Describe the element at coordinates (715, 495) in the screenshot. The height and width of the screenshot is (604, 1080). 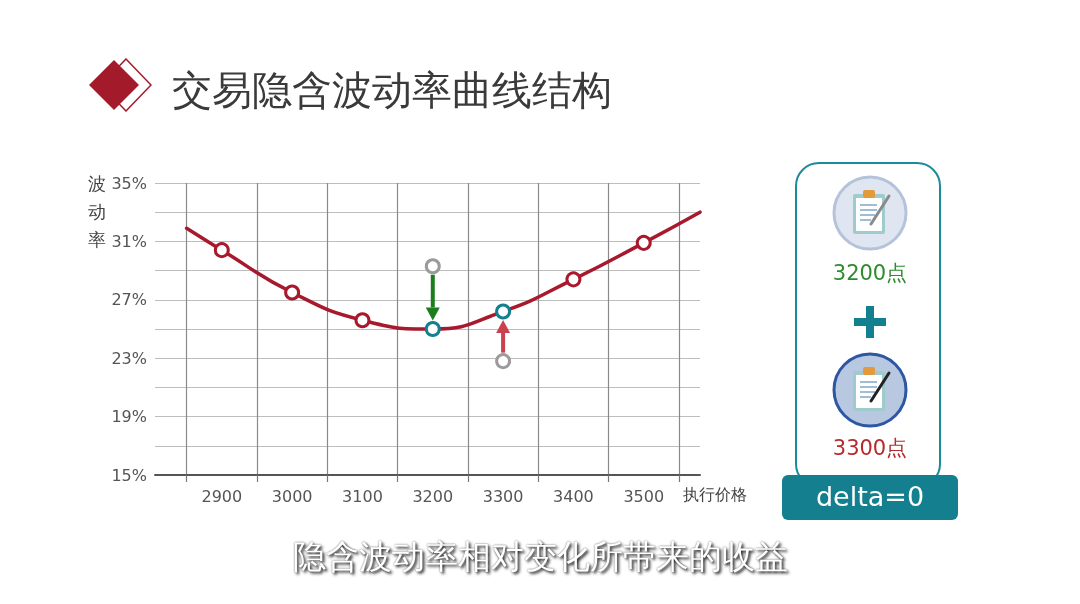
I see `x-axis-title: 执行价格` at that location.